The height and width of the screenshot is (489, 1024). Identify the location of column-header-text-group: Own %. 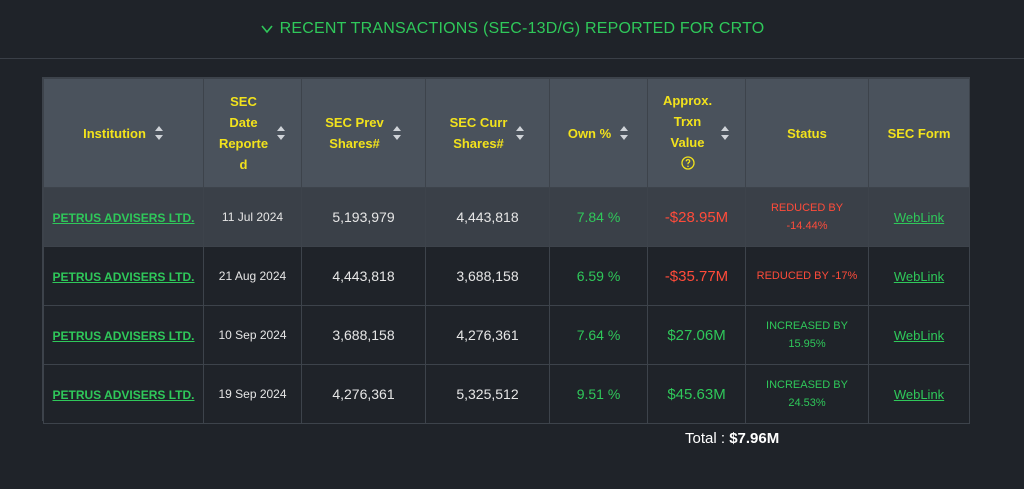
(589, 133).